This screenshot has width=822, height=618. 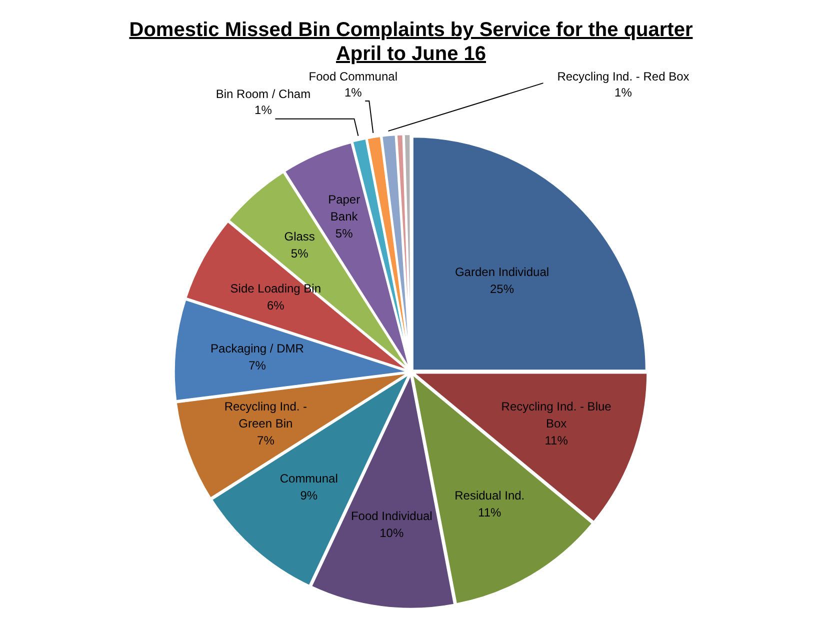 What do you see at coordinates (411, 42) in the screenshot?
I see `chart-title: Domestic Missed Bin Complaints by Service for the quarter April to June 16` at bounding box center [411, 42].